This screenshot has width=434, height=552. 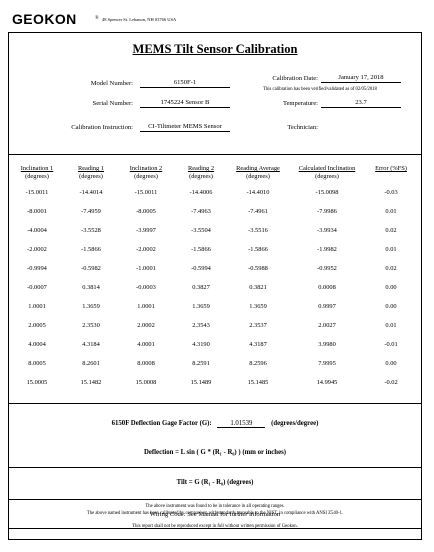 What do you see at coordinates (185, 103) in the screenshot?
I see `serial-number-value: 1745224 Sensor B` at bounding box center [185, 103].